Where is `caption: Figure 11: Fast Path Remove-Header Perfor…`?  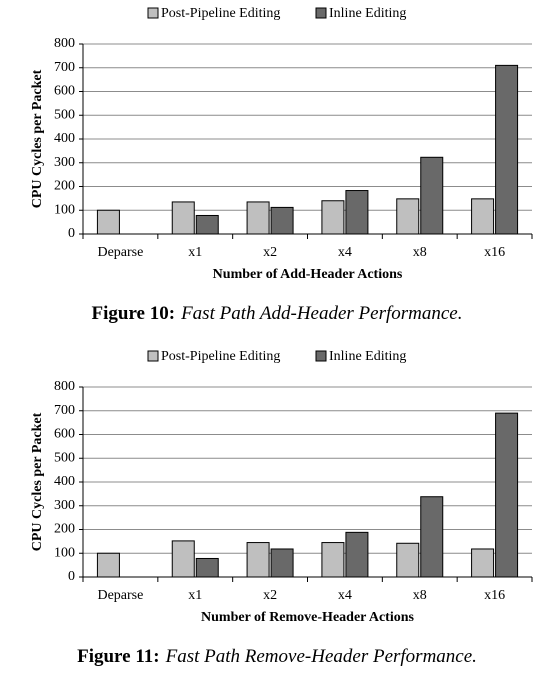 caption: Figure 11: Fast Path Remove-Header Perfor… is located at coordinates (277, 656).